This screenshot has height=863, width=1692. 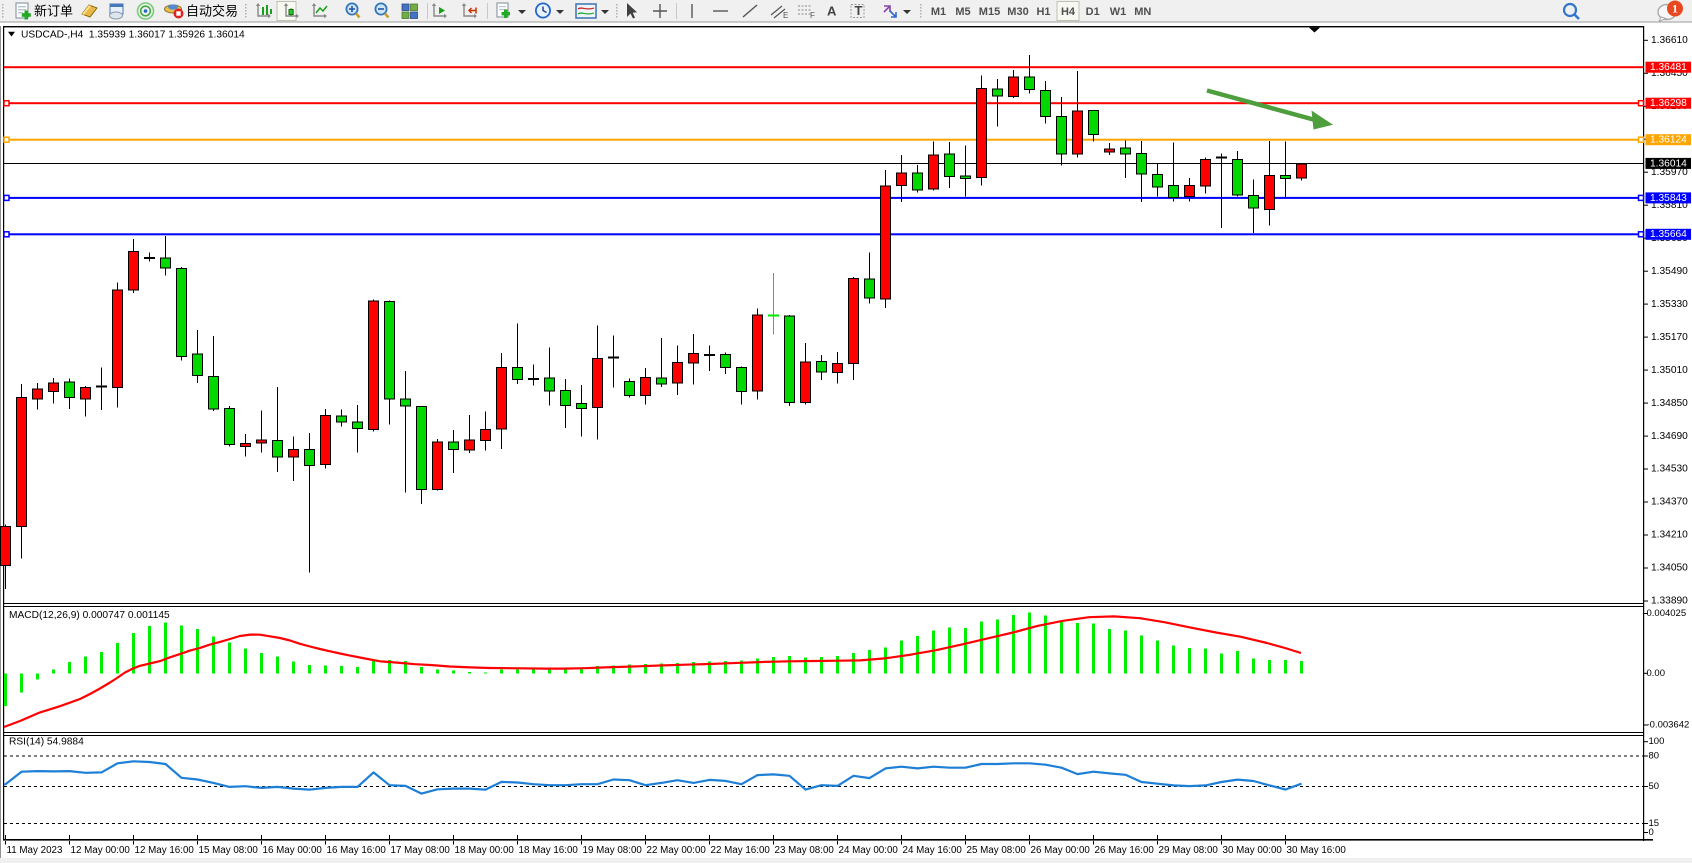 I want to click on svg-text: 0.004025, so click(x=1667, y=613).